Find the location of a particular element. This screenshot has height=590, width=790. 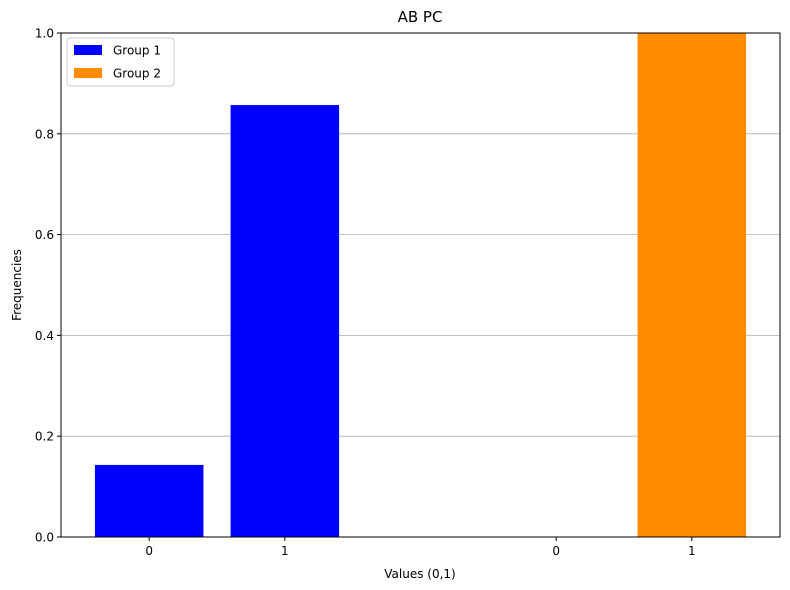

legend-label: Group 2 is located at coordinates (137, 74).